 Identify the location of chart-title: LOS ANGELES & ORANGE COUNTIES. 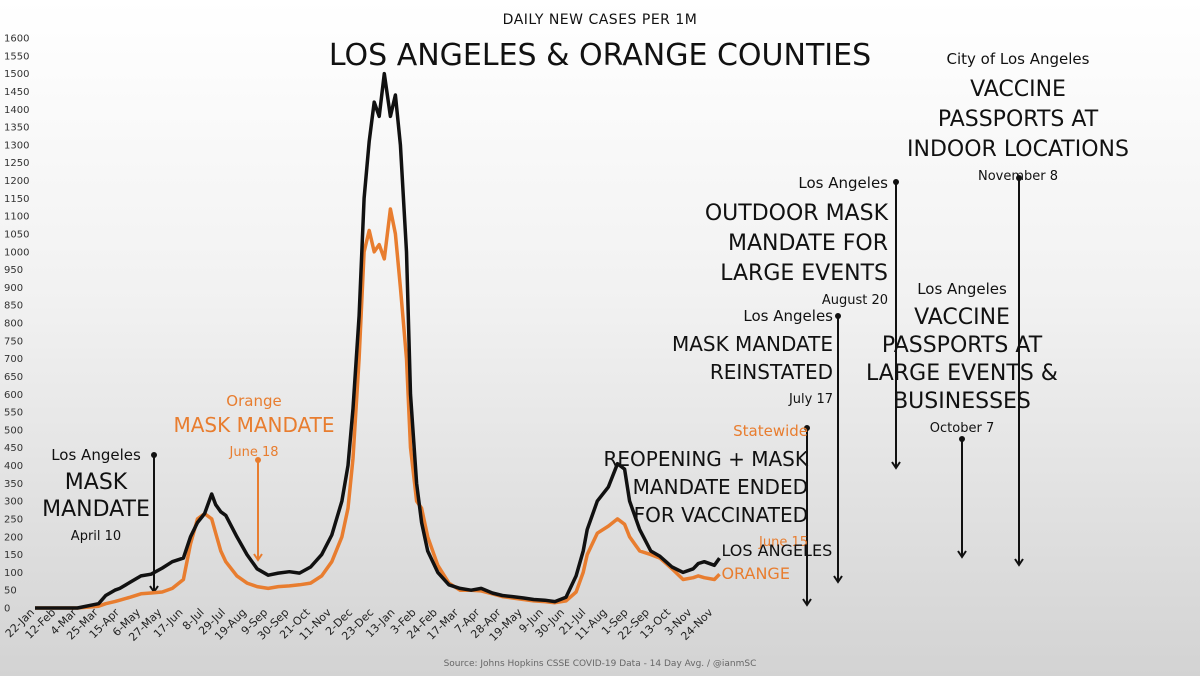
(600, 55).